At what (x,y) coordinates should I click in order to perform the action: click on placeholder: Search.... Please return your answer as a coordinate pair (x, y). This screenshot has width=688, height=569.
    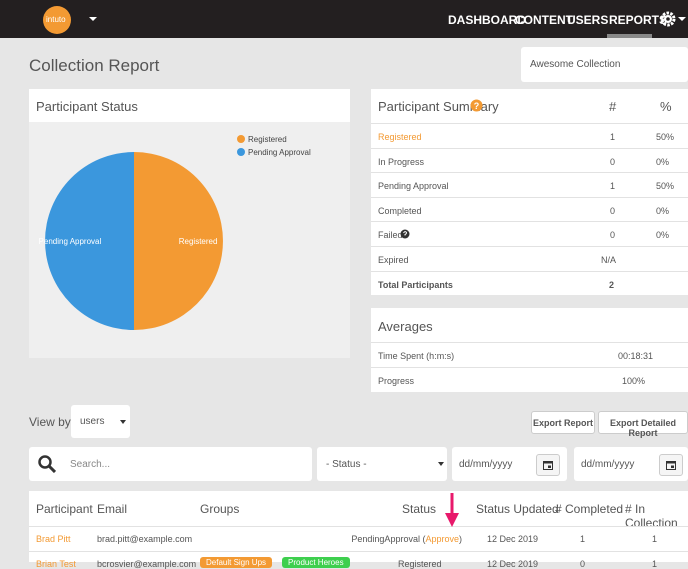
    Looking at the image, I should click on (90, 464).